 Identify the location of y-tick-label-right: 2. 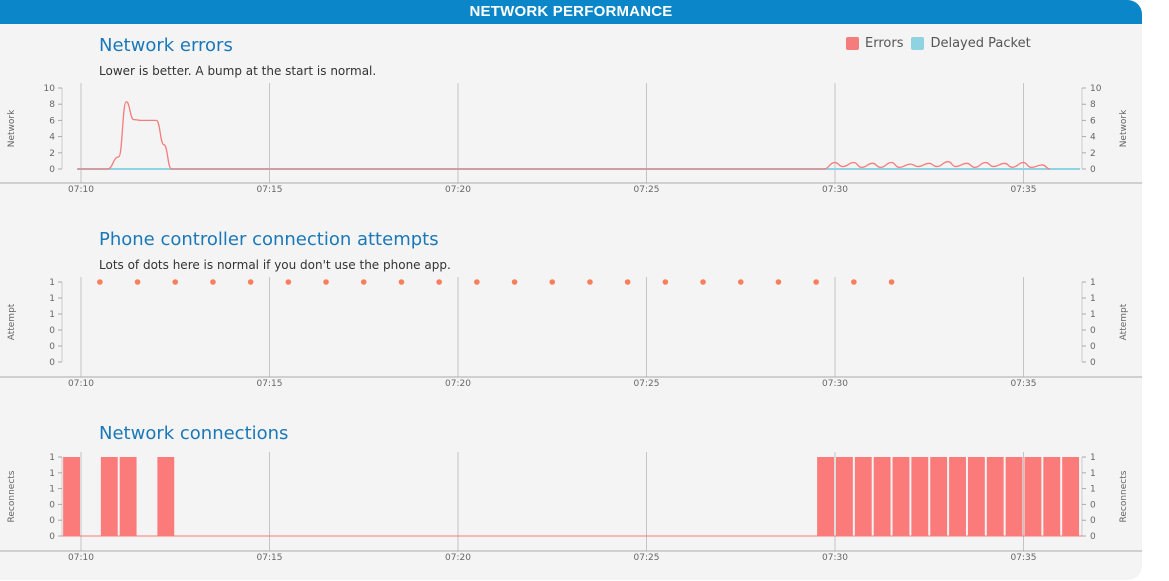
(1093, 154).